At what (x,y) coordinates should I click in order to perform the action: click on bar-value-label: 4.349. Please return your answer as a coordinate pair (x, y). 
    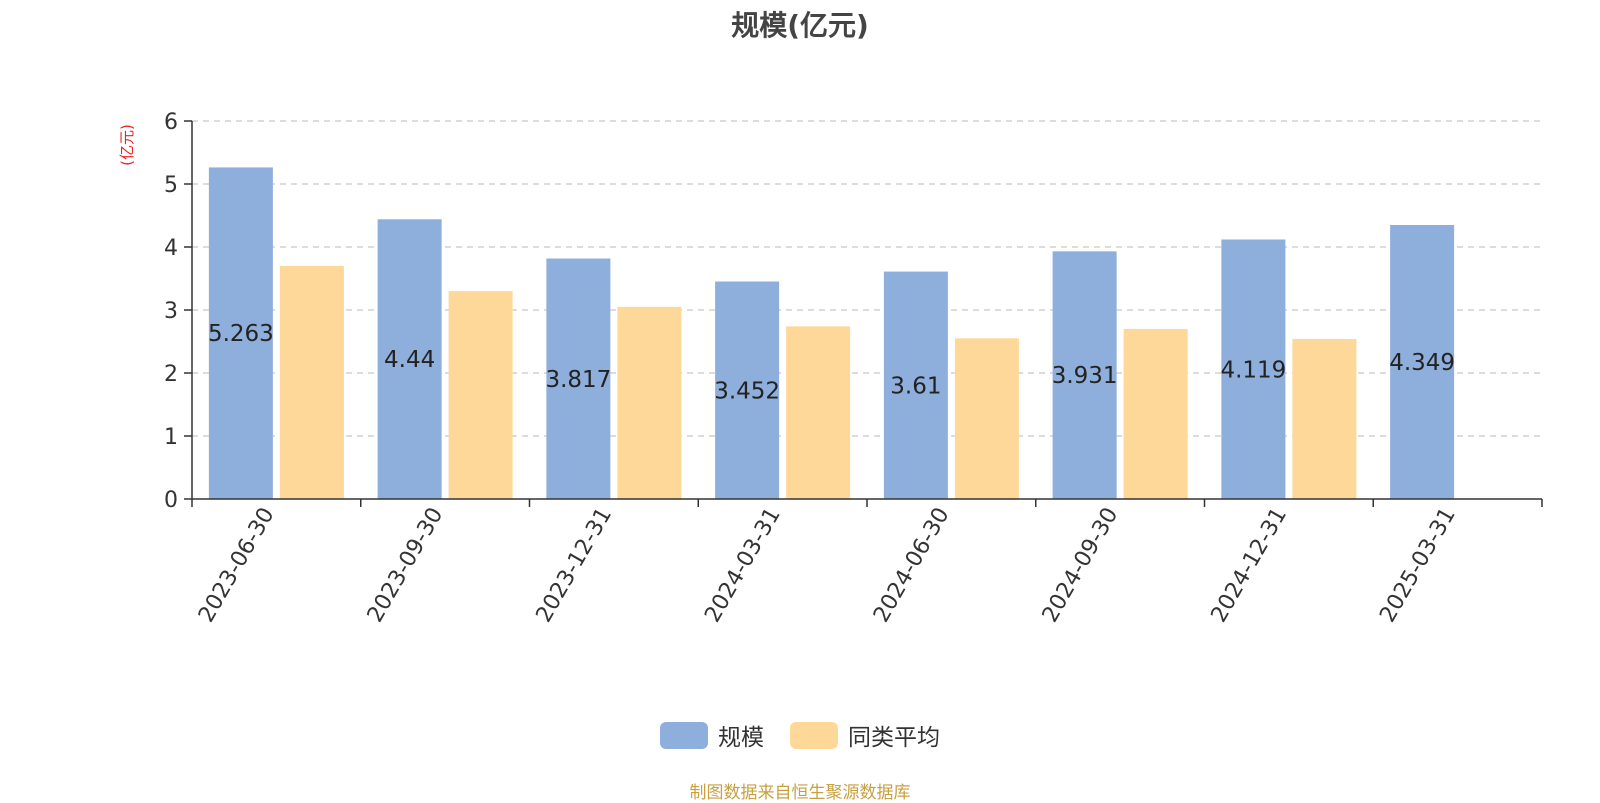
    Looking at the image, I should click on (1422, 363).